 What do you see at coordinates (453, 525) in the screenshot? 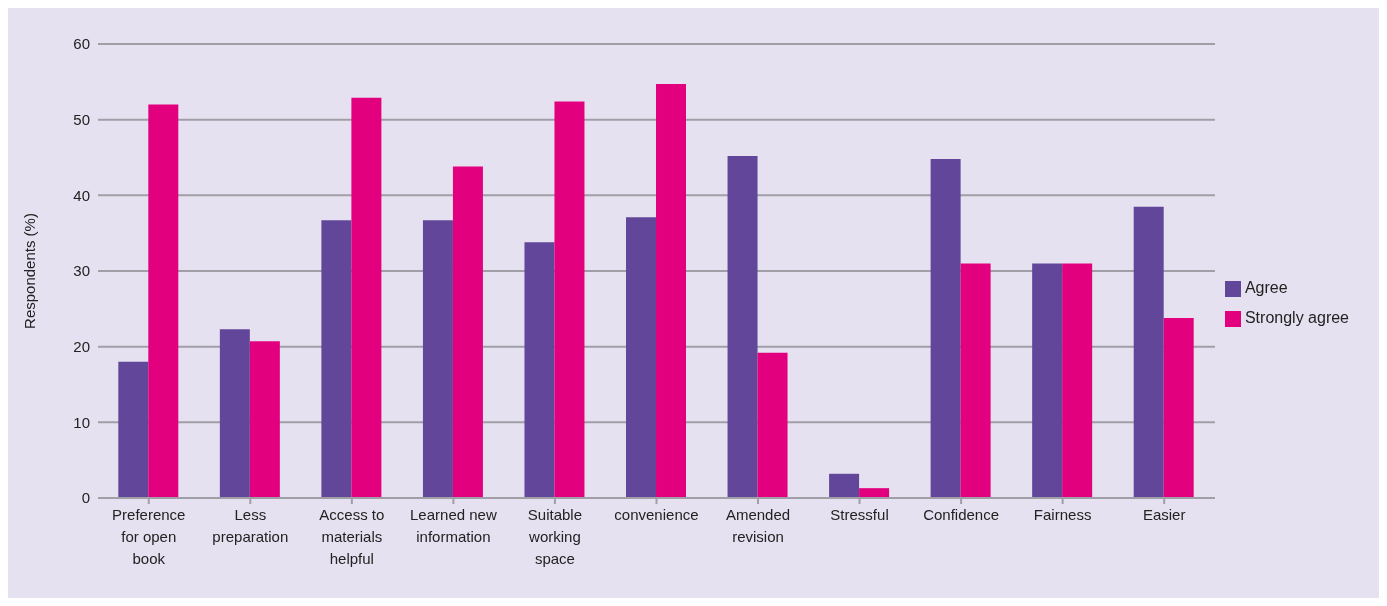
I see `x-tick-label: Learned new information` at bounding box center [453, 525].